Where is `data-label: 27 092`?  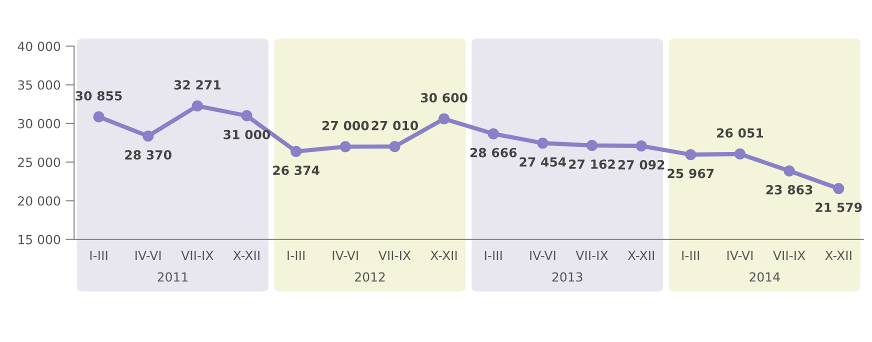 data-label: 27 092 is located at coordinates (641, 165).